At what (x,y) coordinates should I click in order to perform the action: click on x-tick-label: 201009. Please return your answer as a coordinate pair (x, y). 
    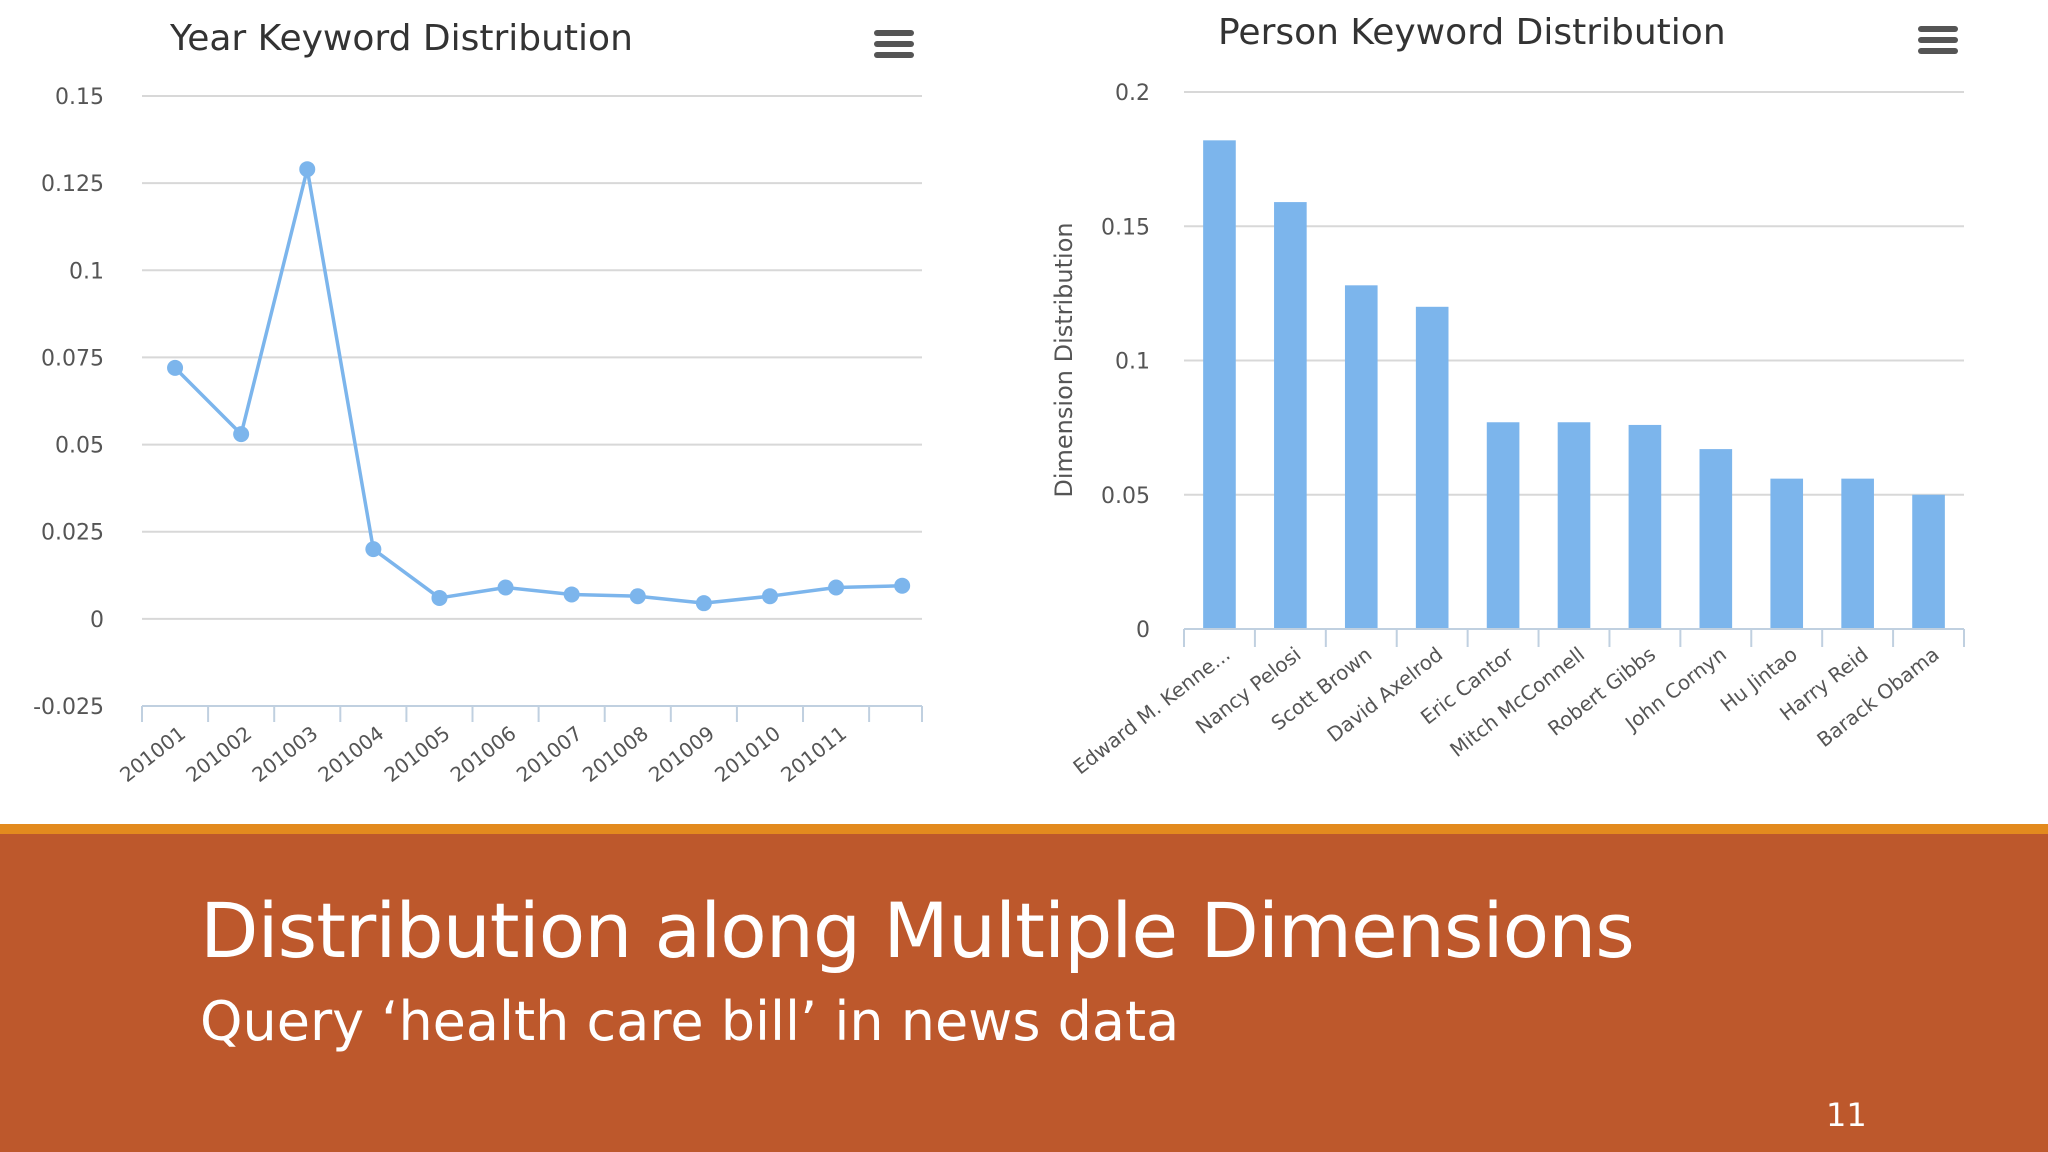
    Looking at the image, I should click on (681, 754).